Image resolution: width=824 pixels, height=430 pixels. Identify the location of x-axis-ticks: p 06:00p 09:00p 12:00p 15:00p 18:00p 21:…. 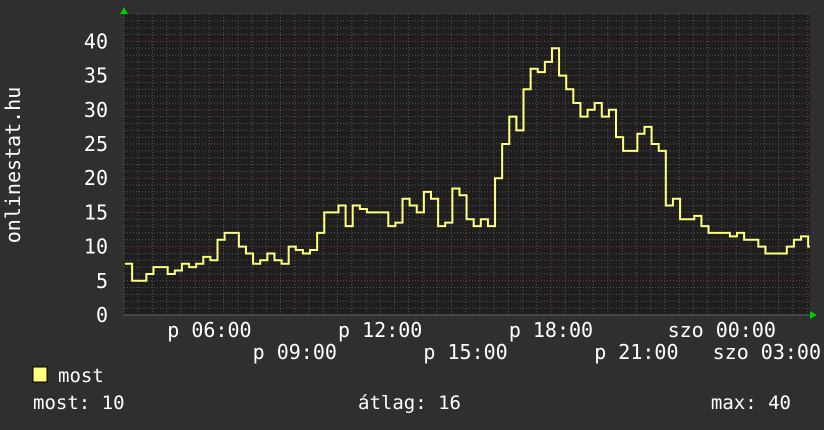
(494, 341).